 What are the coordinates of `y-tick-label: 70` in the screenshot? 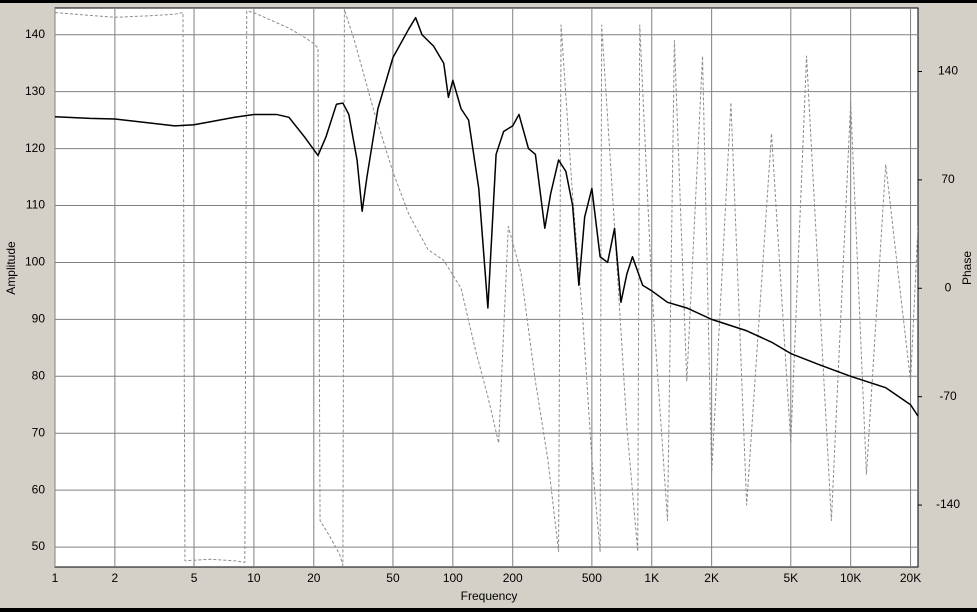 It's located at (39, 432).